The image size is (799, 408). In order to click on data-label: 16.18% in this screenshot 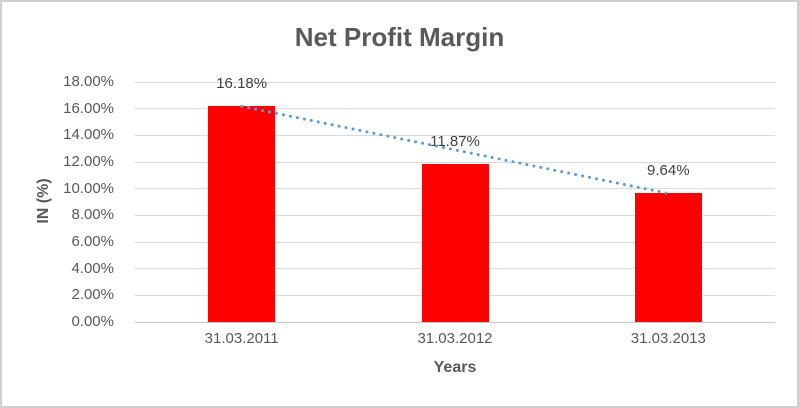, I will do `click(242, 84)`.